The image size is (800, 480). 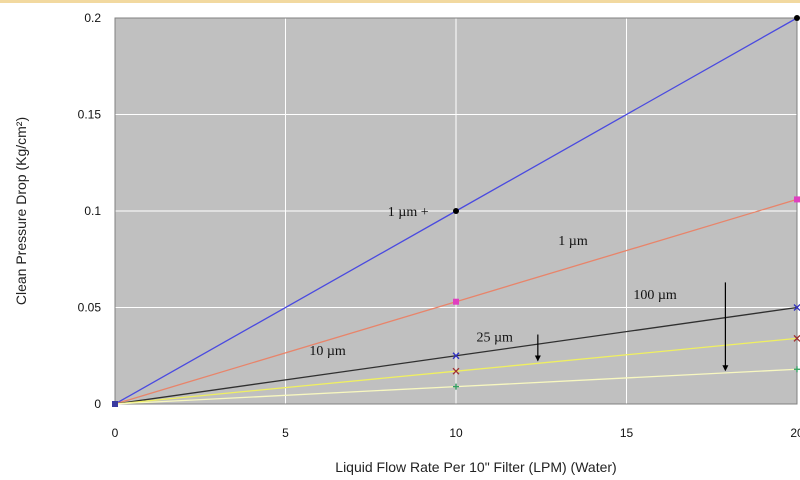 I want to click on top-accent-rule, so click(x=400, y=1).